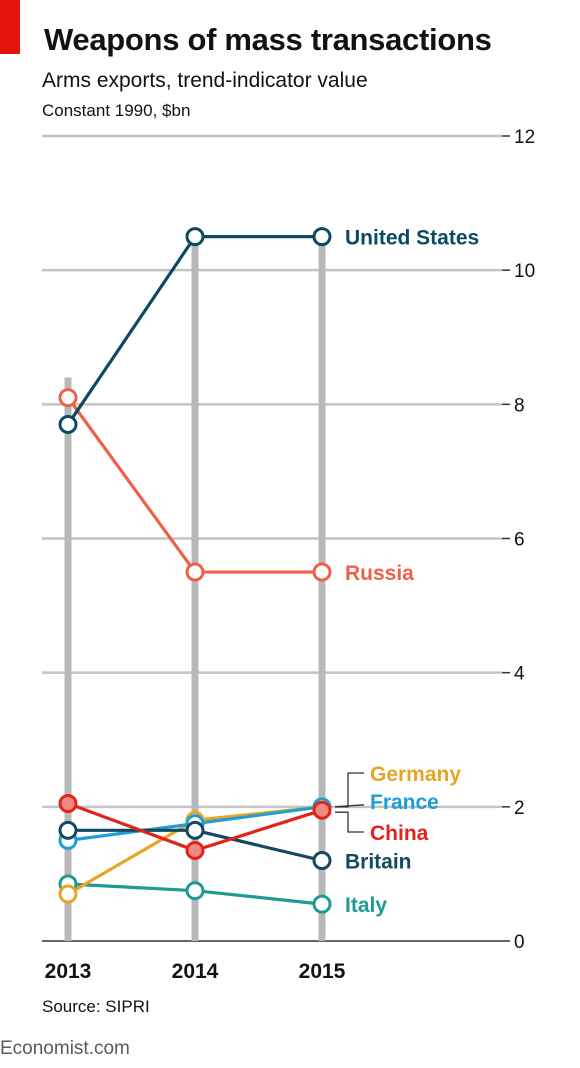 The width and height of the screenshot is (580, 1068). What do you see at coordinates (195, 971) in the screenshot?
I see `x-tick-label: 2014` at bounding box center [195, 971].